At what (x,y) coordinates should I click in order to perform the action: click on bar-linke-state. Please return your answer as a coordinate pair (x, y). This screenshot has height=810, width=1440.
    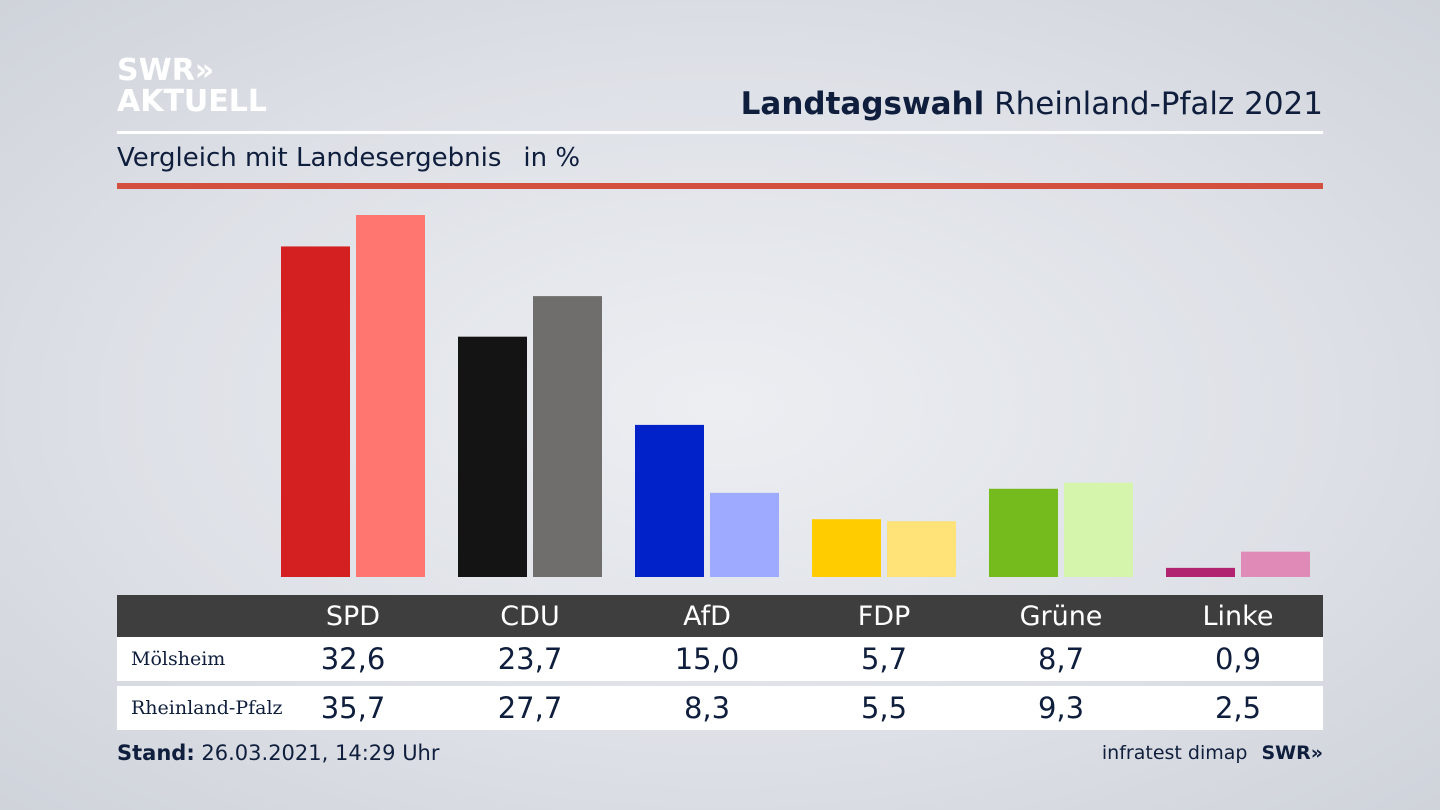
    Looking at the image, I should click on (1275, 564).